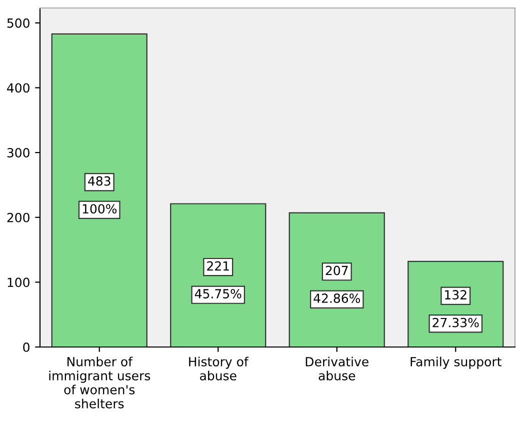  What do you see at coordinates (18, 23) in the screenshot?
I see `y-tick-label: 500` at bounding box center [18, 23].